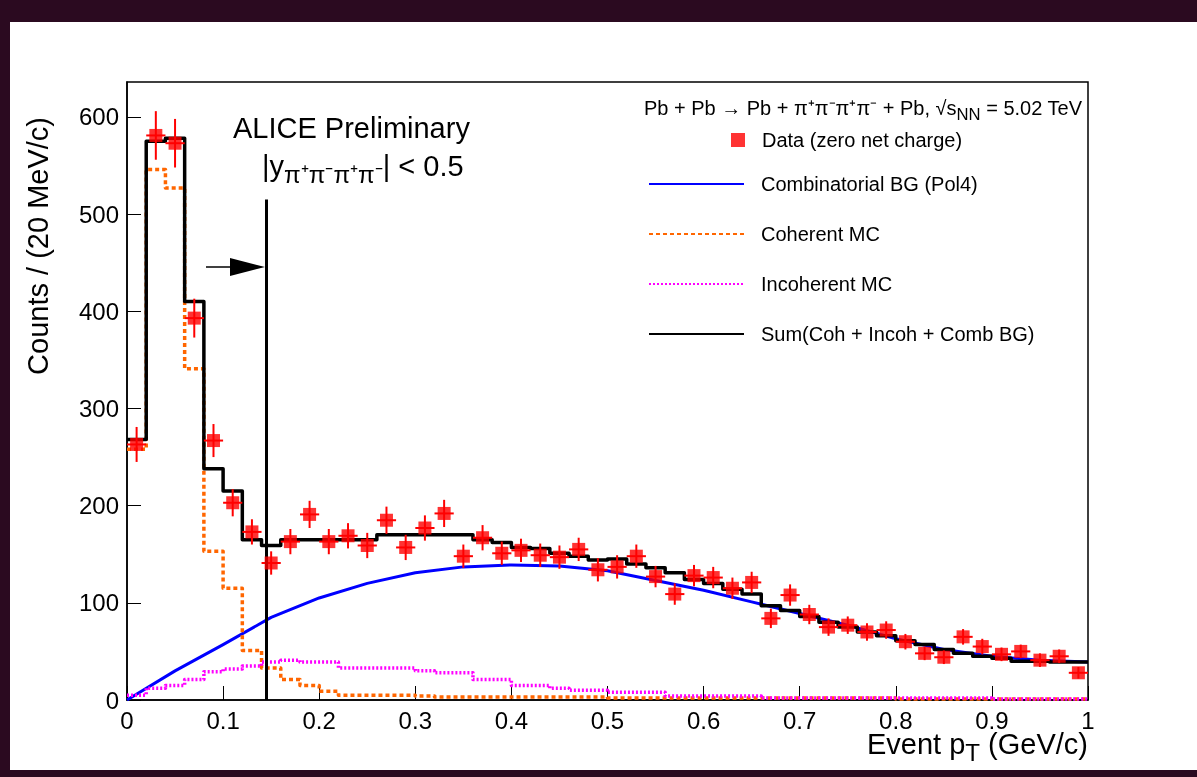 This screenshot has width=1197, height=777. Describe the element at coordinates (415, 720) in the screenshot. I see `x-tick-label: 0.3` at that location.